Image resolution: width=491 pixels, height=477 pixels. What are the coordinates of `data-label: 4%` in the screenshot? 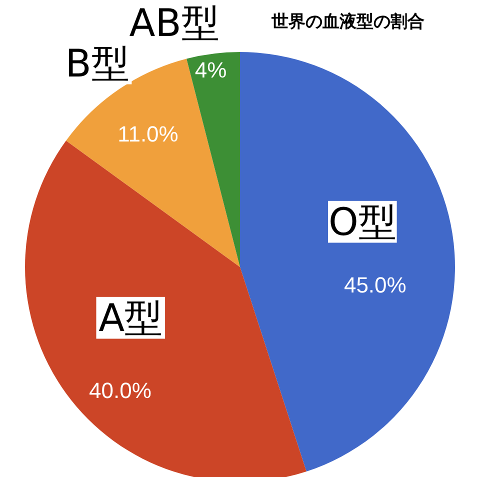 It's located at (210, 70).